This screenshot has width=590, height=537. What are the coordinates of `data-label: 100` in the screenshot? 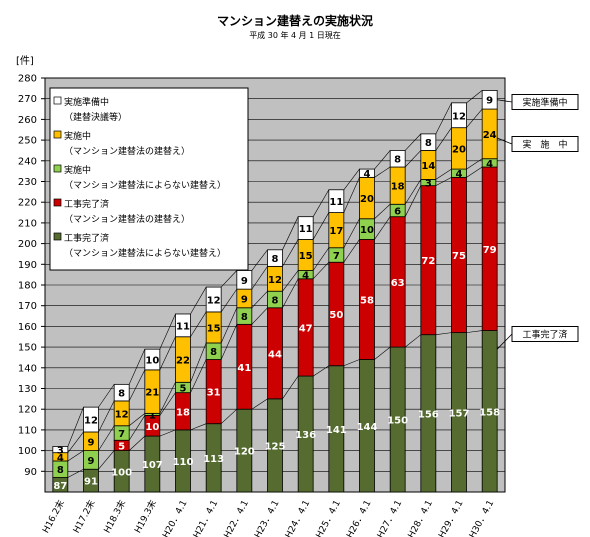 It's located at (121, 472).